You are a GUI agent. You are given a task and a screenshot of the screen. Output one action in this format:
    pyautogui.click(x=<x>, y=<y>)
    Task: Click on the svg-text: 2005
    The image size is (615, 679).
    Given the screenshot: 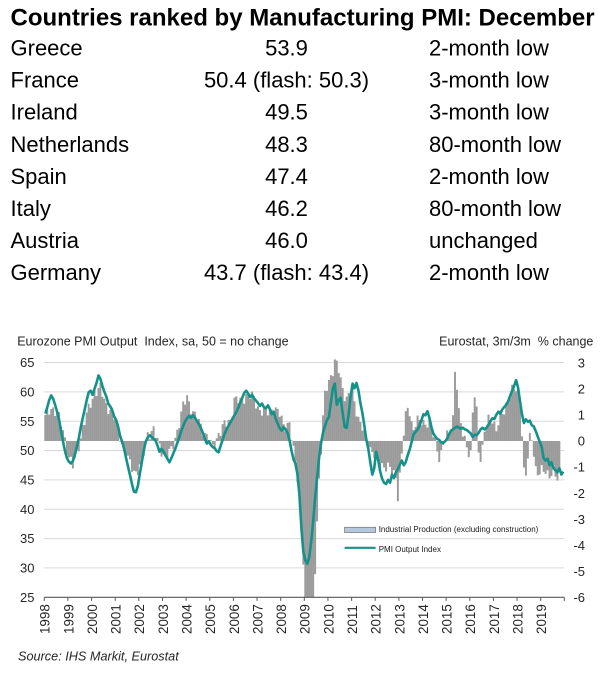 What is the action you would take?
    pyautogui.click(x=210, y=619)
    